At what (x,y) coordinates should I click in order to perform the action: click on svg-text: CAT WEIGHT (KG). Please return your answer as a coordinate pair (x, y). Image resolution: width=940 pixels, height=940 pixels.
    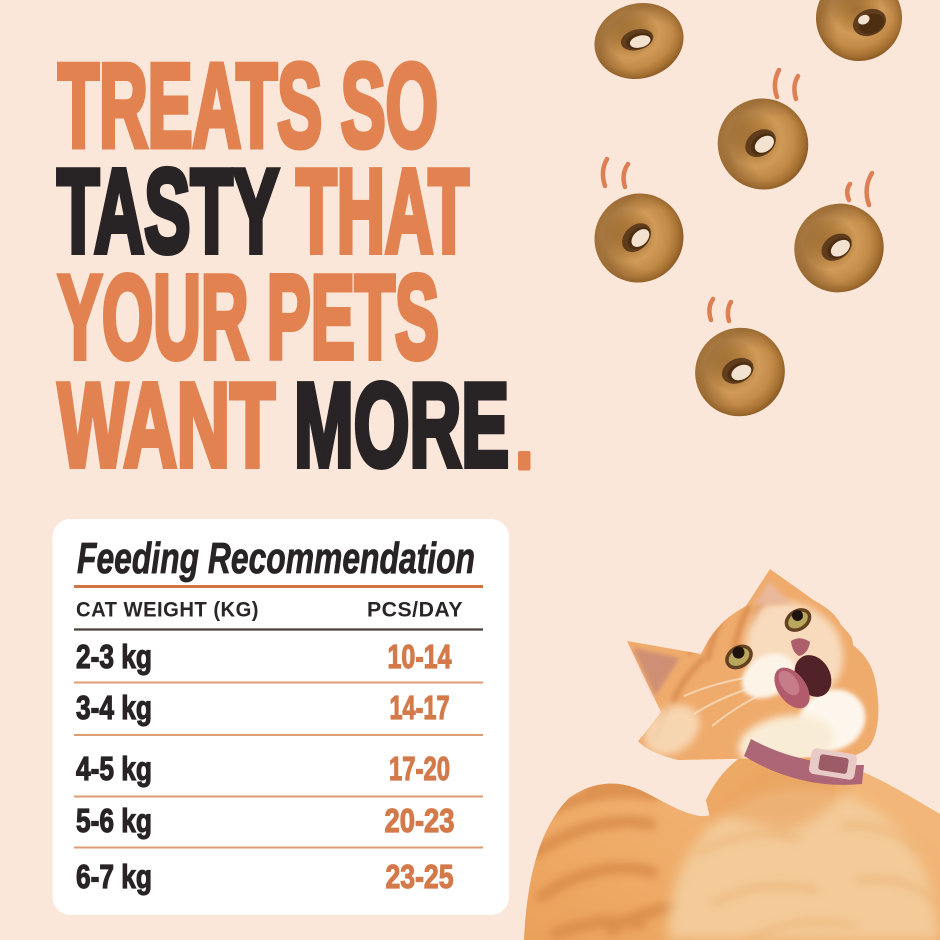
    Looking at the image, I should click on (167, 610).